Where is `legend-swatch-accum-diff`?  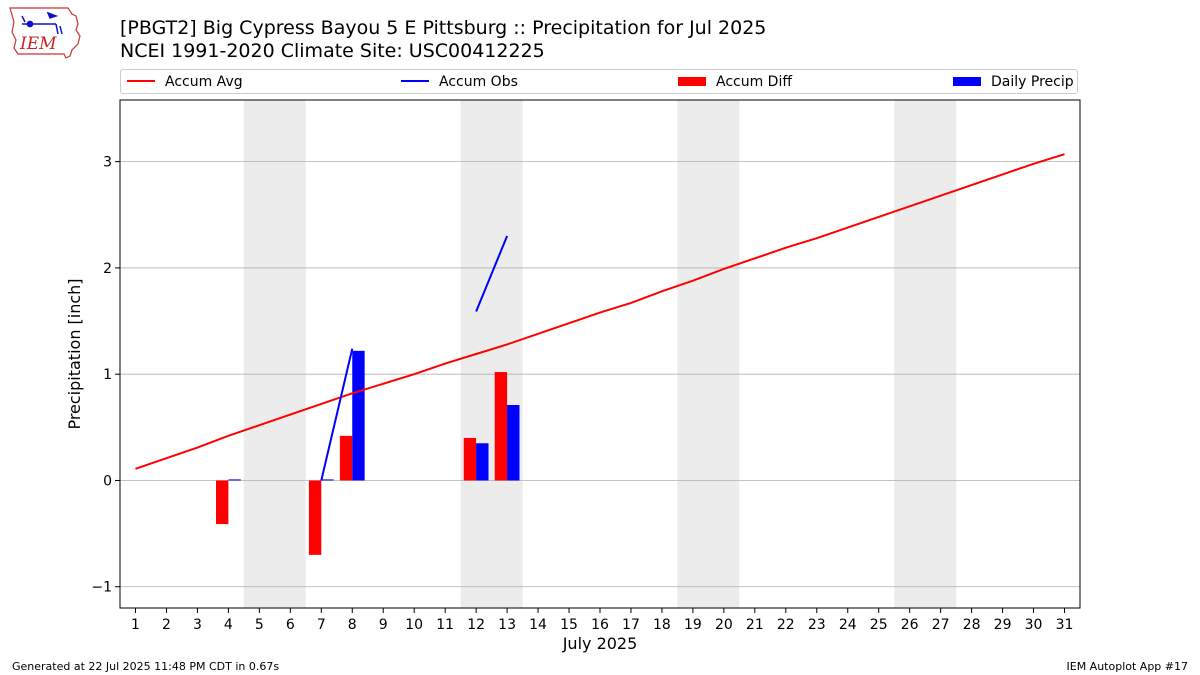
legend-swatch-accum-diff is located at coordinates (692, 81).